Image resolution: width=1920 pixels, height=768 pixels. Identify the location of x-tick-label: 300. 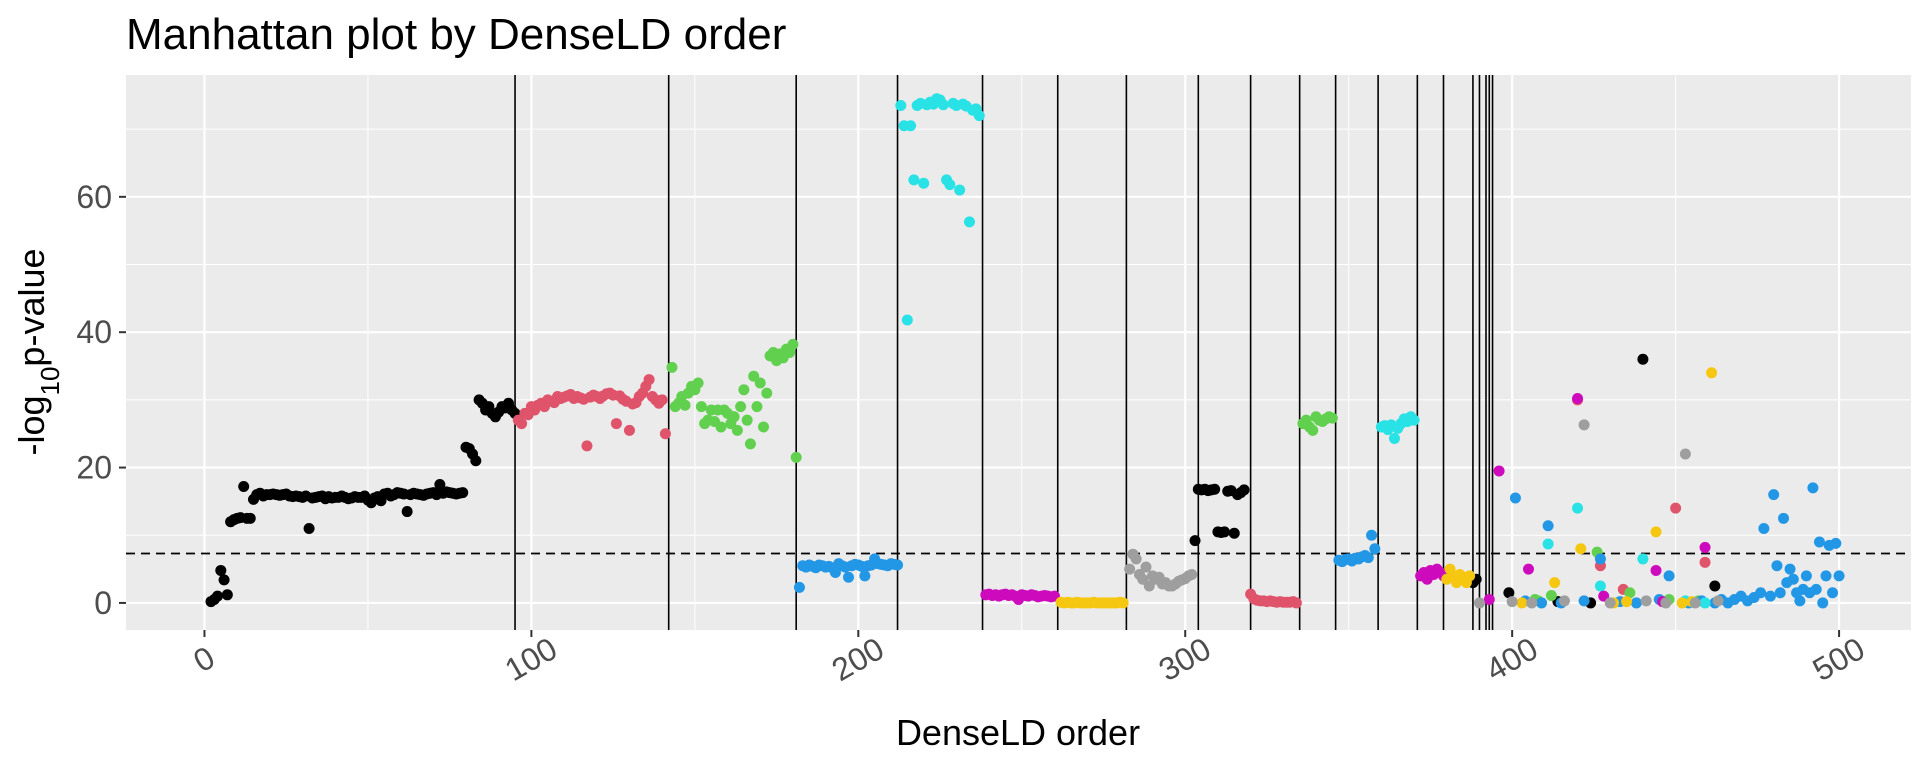
(1185, 659).